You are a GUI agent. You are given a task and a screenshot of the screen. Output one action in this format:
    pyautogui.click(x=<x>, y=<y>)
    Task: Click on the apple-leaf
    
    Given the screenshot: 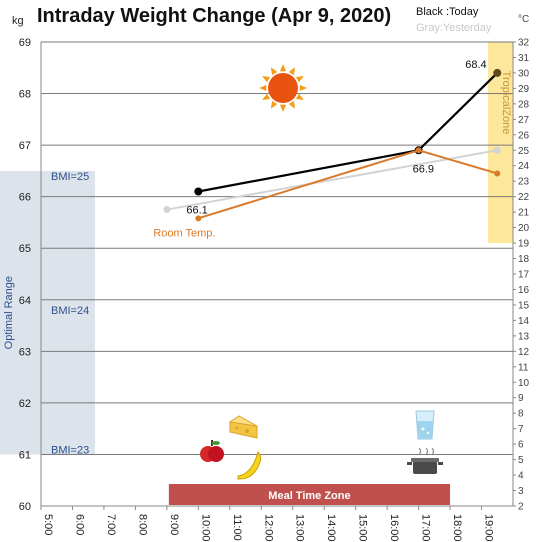 What is the action you would take?
    pyautogui.click(x=216, y=443)
    